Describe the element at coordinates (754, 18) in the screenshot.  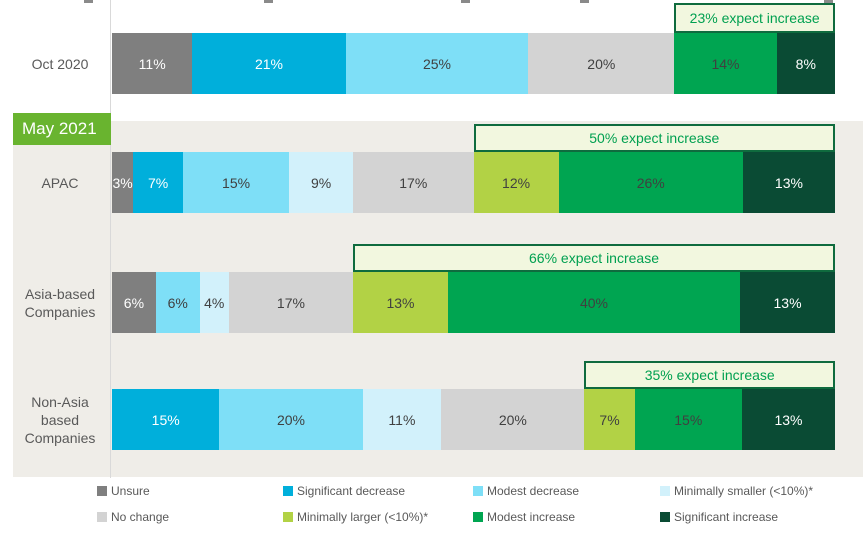
I see `expect-increase-callout: 23% expect increase` at that location.